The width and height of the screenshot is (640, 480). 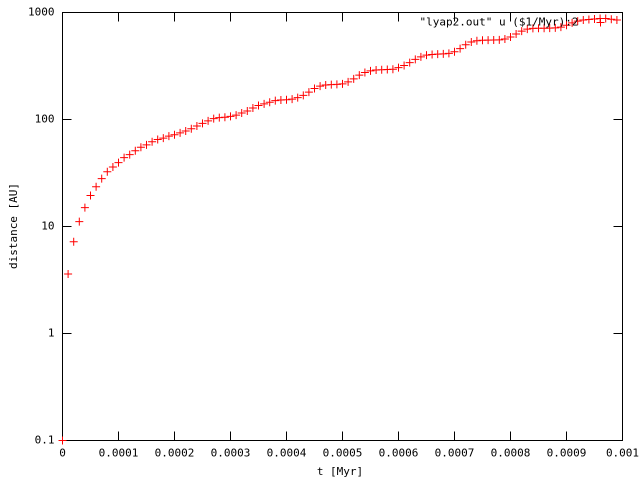 I want to click on x-tick-label: 0.0003, so click(x=231, y=453).